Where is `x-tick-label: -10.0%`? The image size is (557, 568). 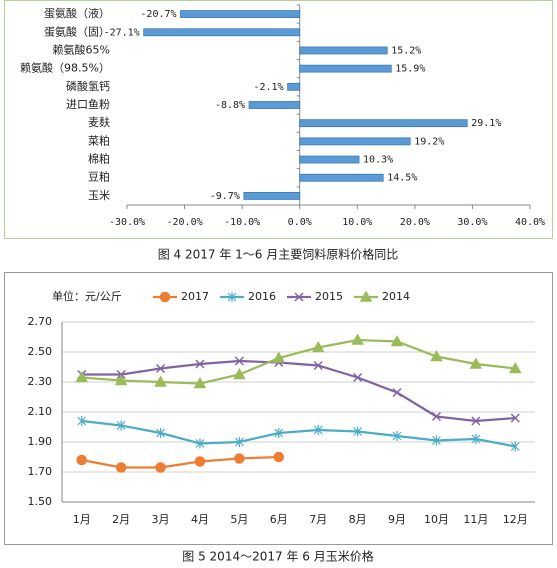
x-tick-label: -10.0% is located at coordinates (242, 222).